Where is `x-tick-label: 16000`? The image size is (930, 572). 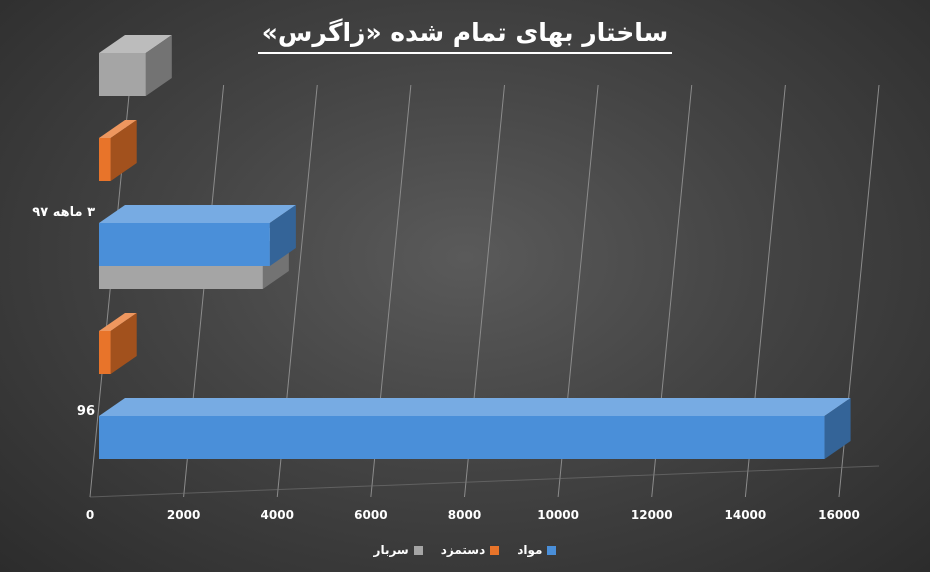 x-tick-label: 16000 is located at coordinates (839, 515).